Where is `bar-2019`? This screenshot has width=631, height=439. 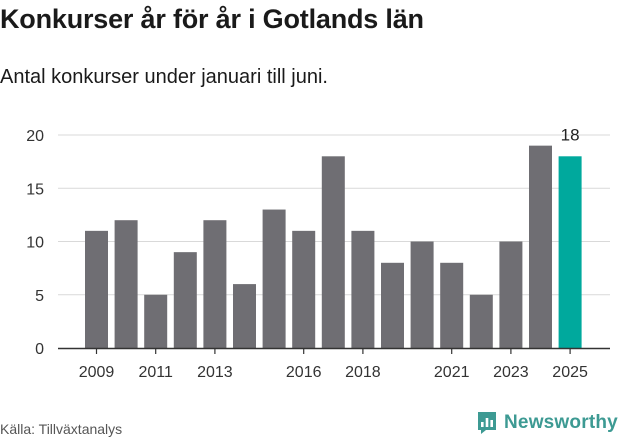
bar-2019 is located at coordinates (392, 305).